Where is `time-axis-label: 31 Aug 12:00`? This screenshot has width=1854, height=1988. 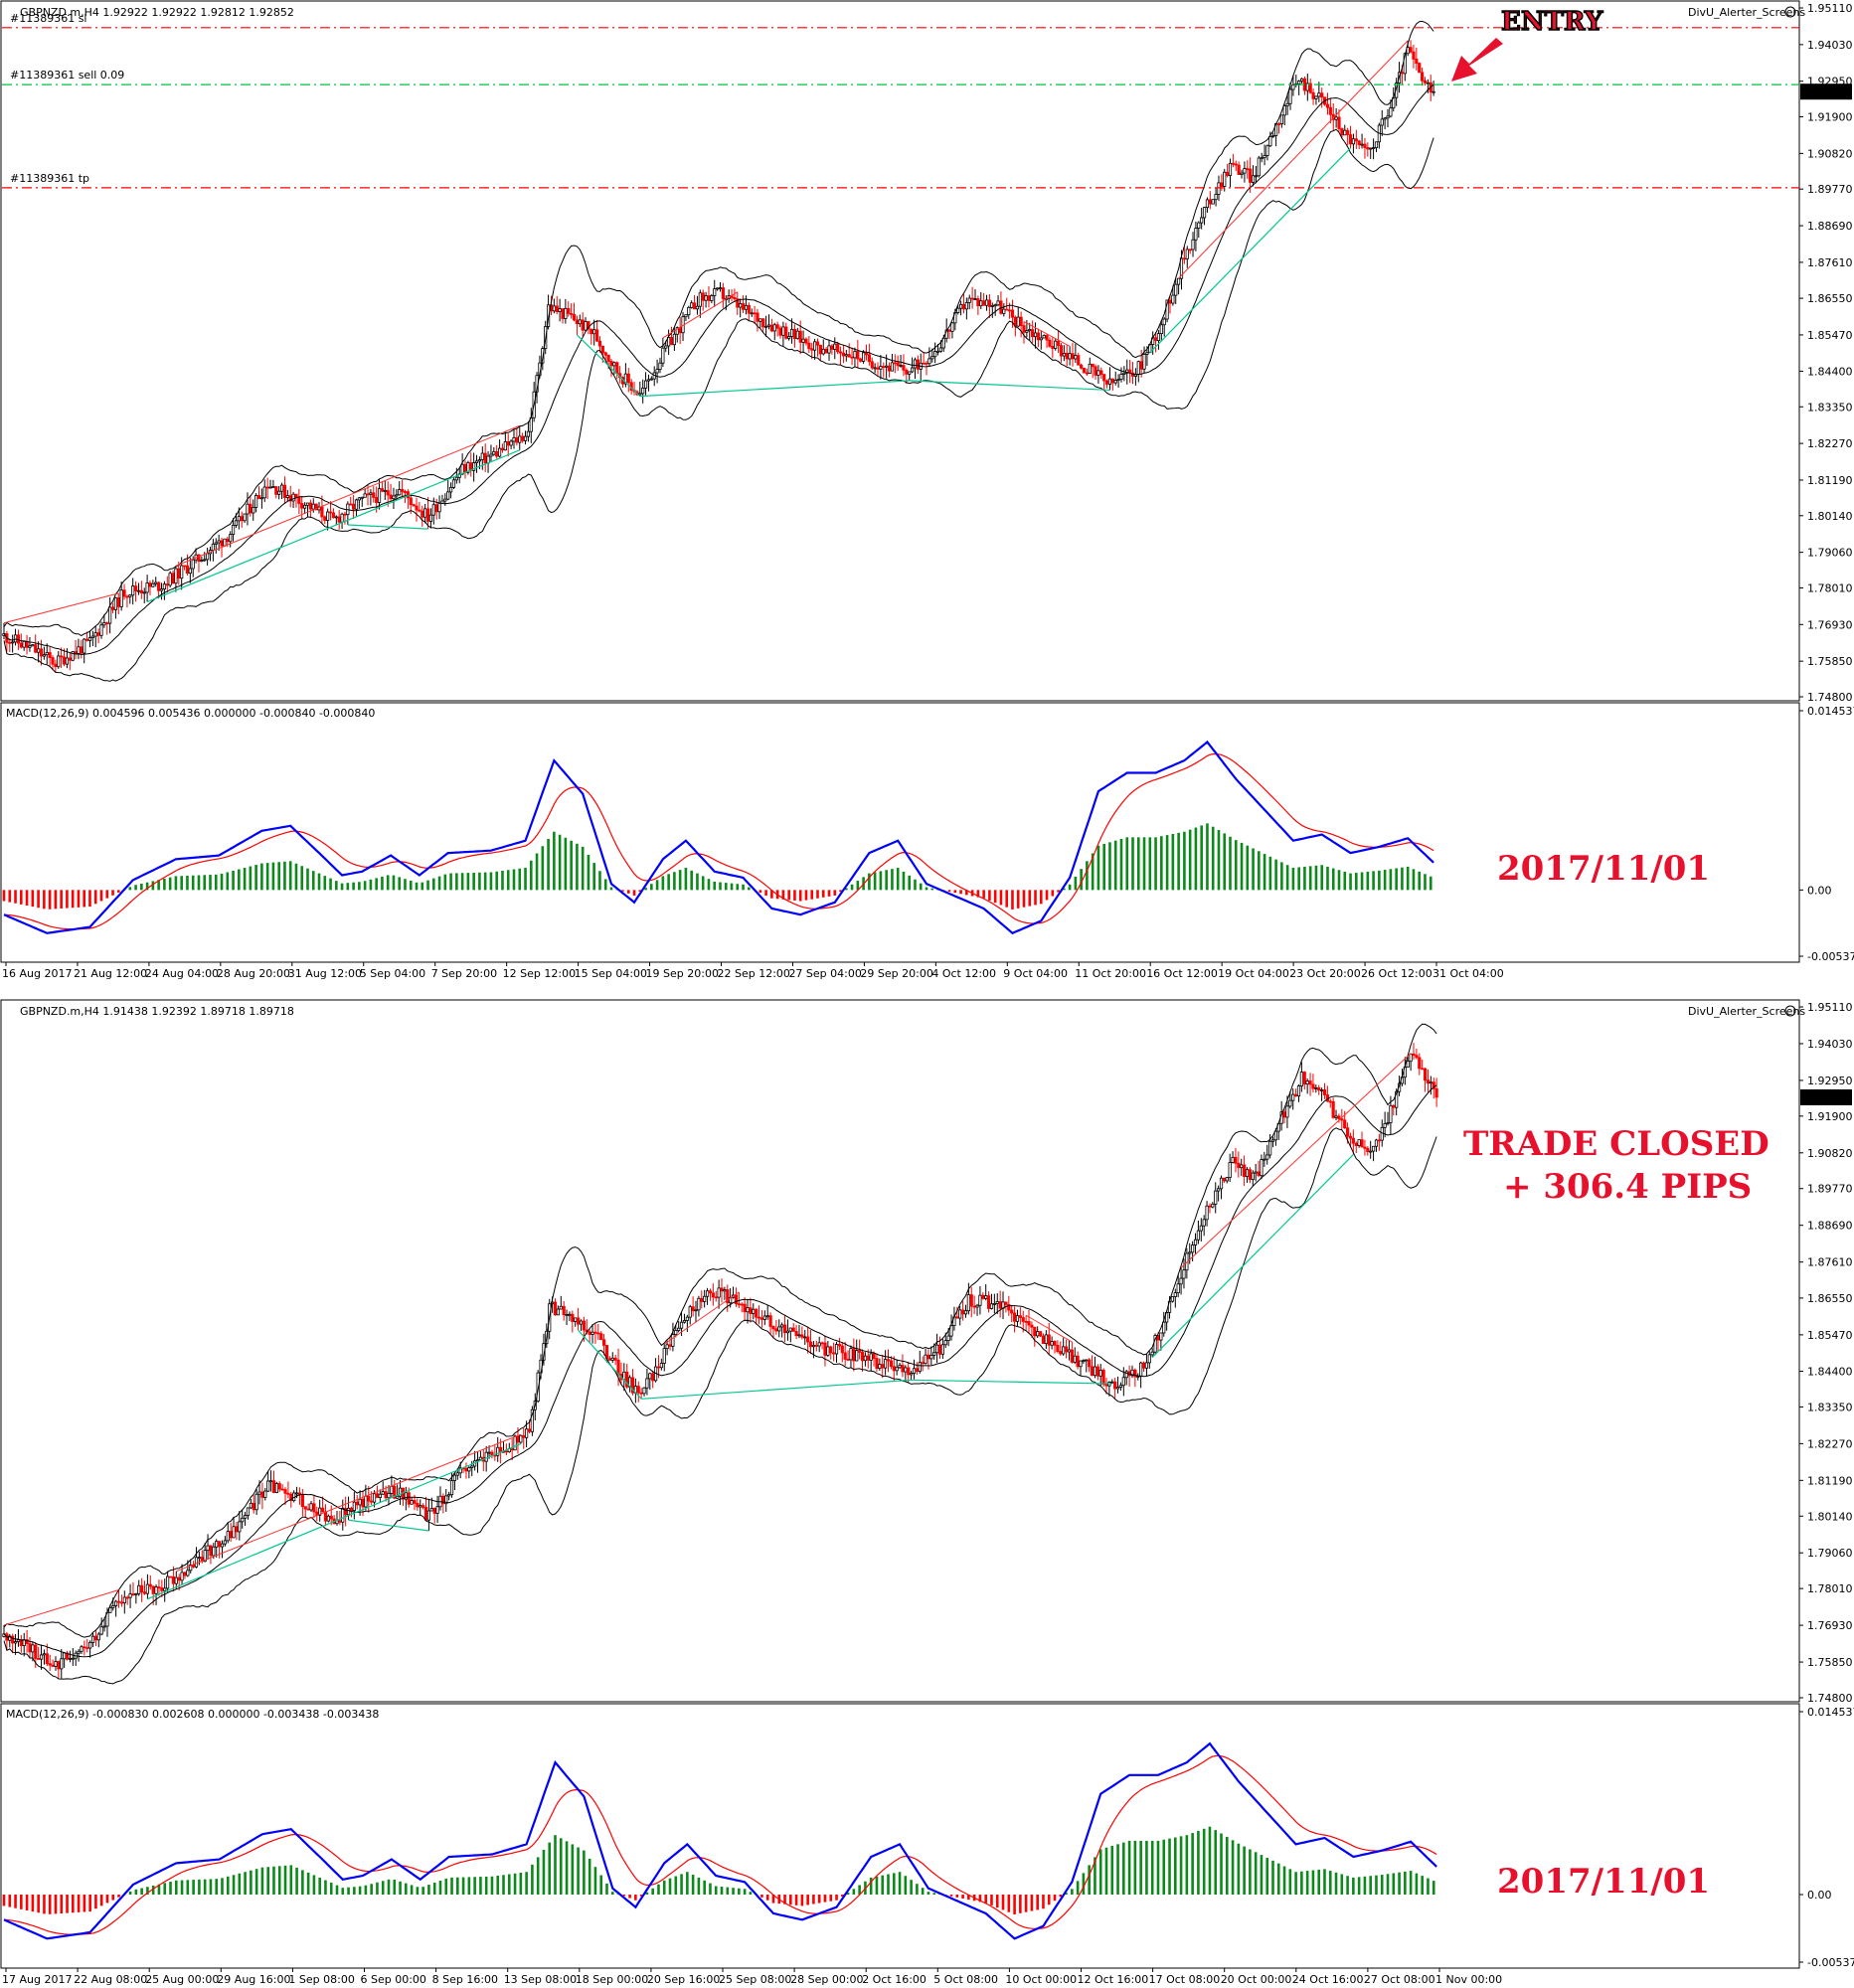
time-axis-label: 31 Aug 12:00 is located at coordinates (325, 973).